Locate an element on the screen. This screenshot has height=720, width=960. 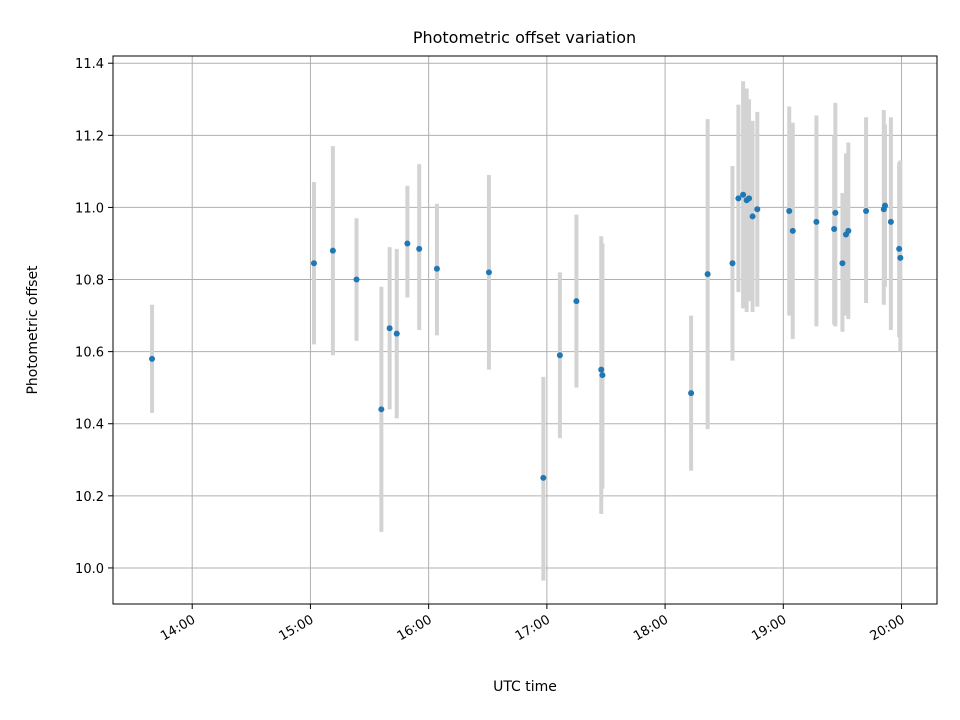
y-tick-label: 11.2 is located at coordinates (89, 136).